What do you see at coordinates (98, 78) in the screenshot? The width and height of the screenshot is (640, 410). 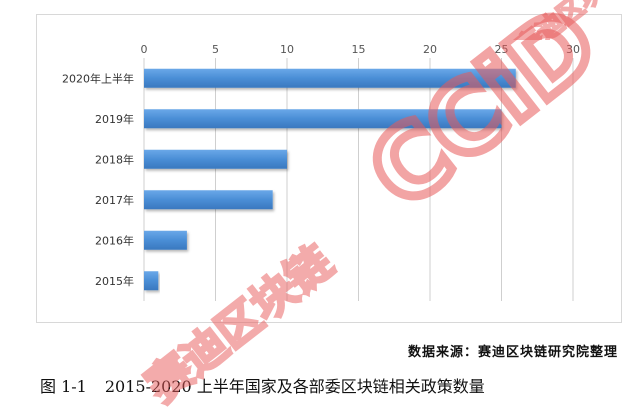 I see `category-label: 2020年上半年` at bounding box center [98, 78].